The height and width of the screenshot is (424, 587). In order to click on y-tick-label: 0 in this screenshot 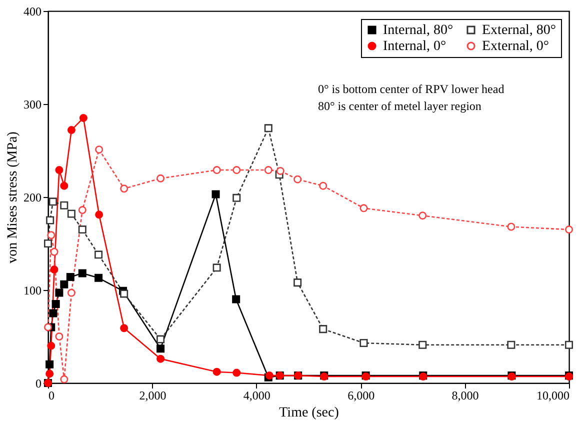, I will do `click(39, 383)`.